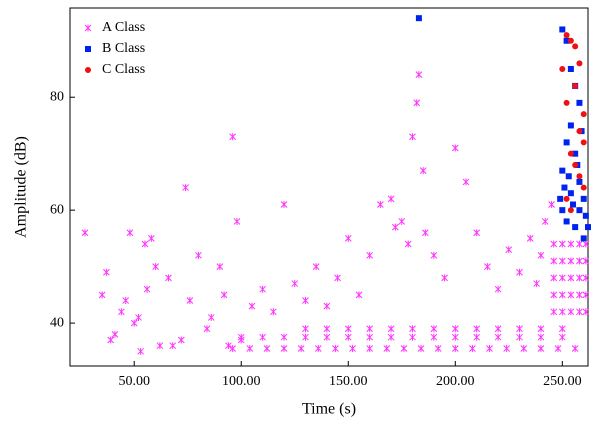 The image size is (593, 431). I want to click on x-tick-label: 200.00, so click(455, 381).